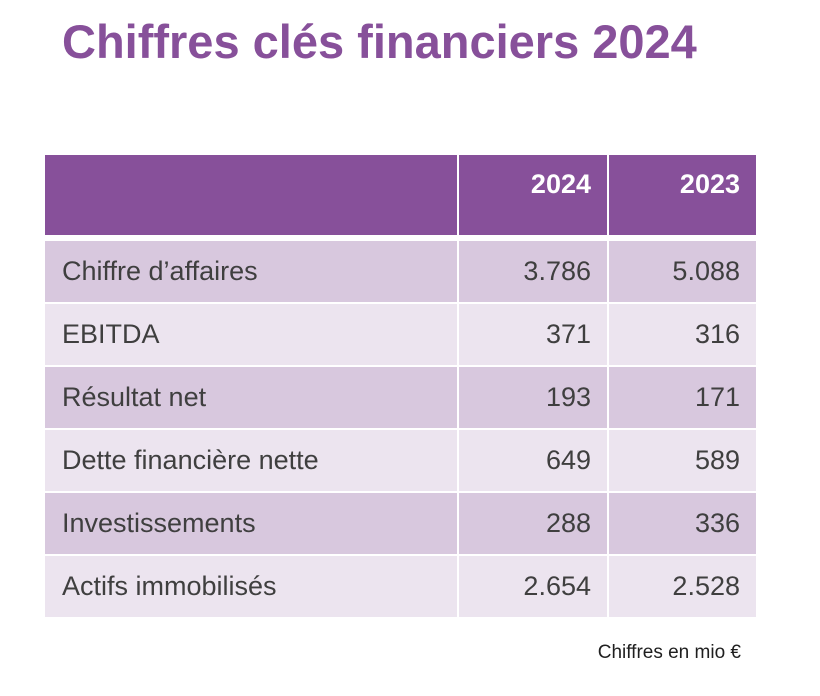  I want to click on value-2024: 2.654, so click(532, 587).